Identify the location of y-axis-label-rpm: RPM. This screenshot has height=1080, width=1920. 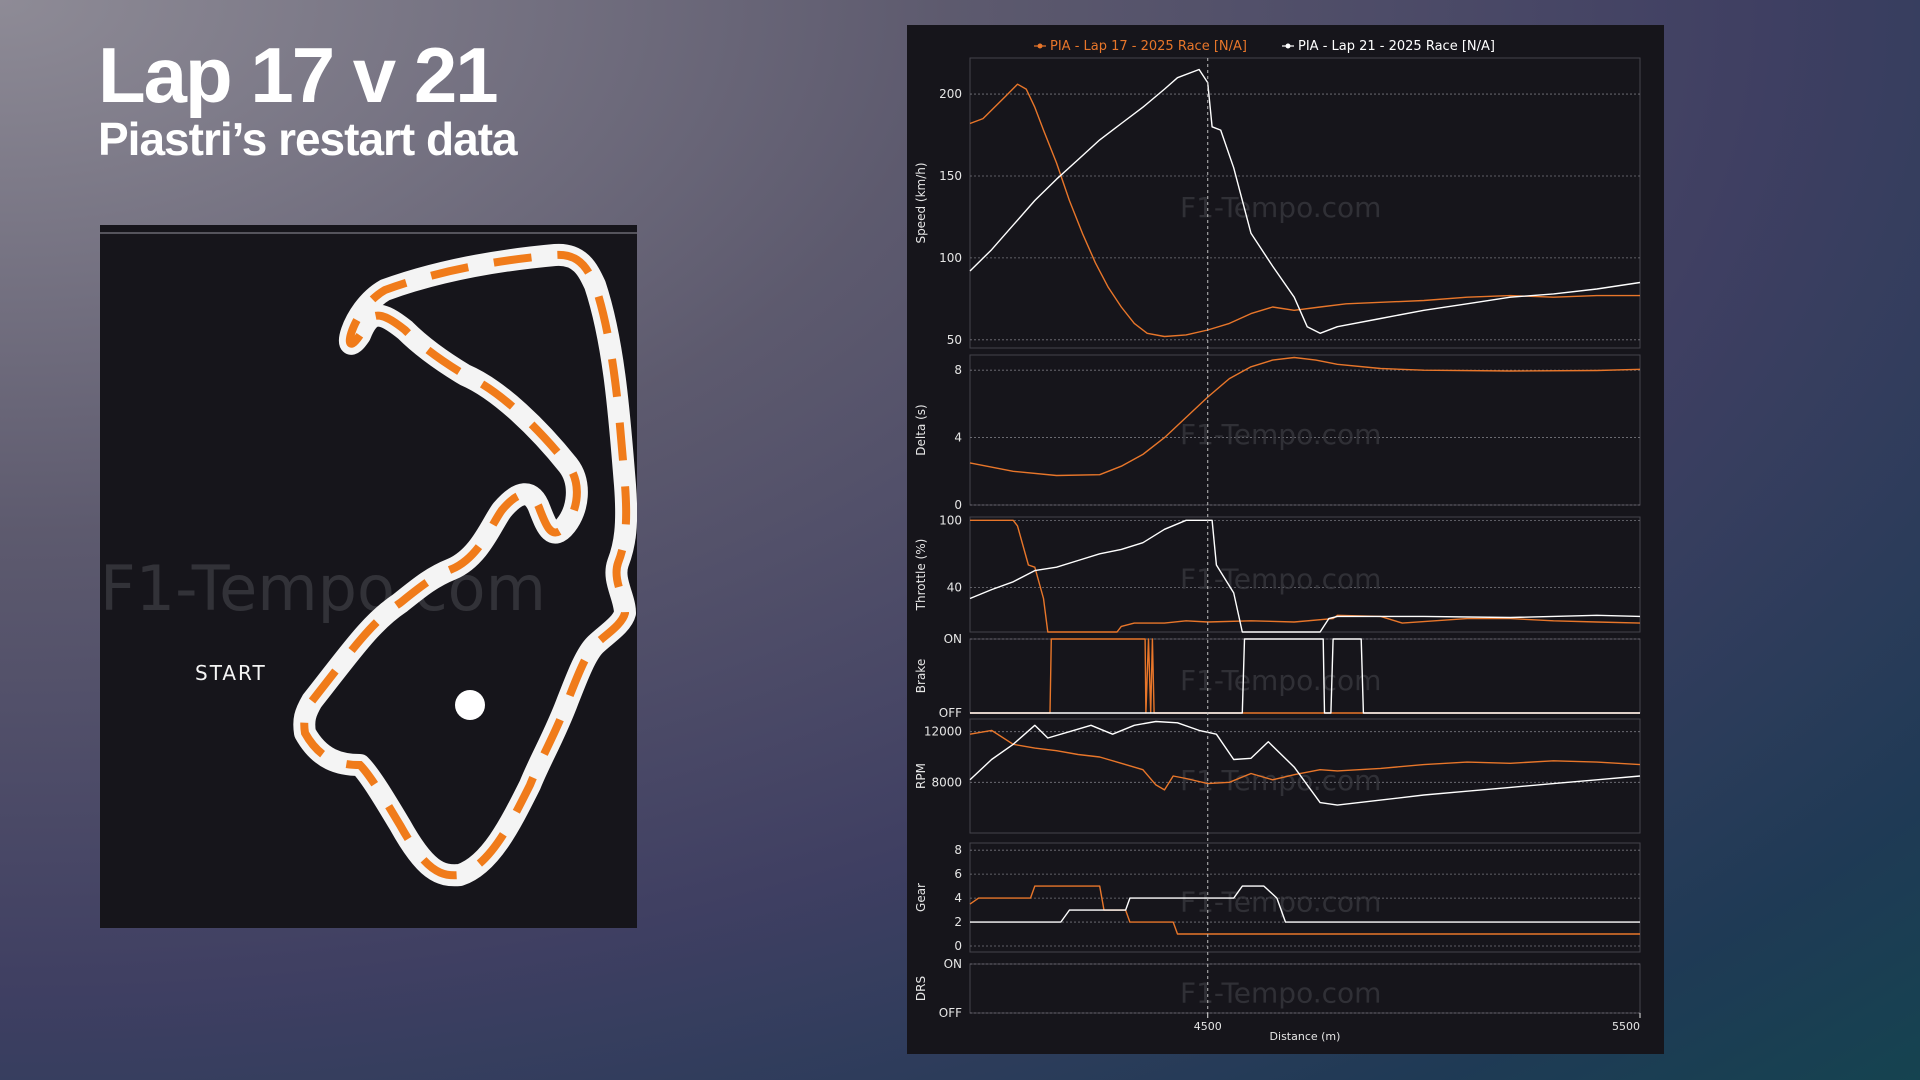
(921, 776).